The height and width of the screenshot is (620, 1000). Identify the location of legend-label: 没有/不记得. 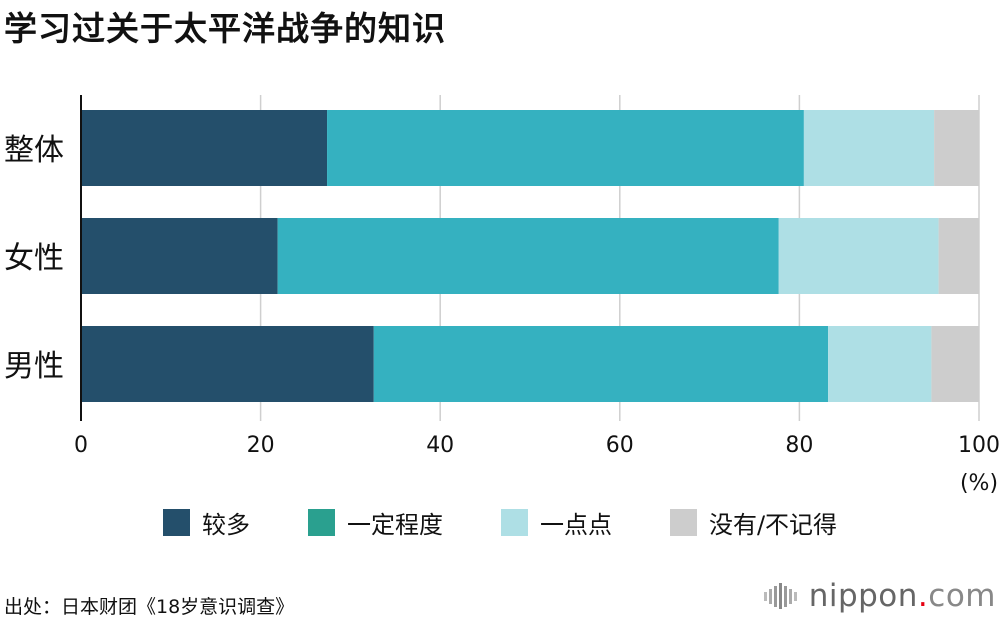
(773, 524).